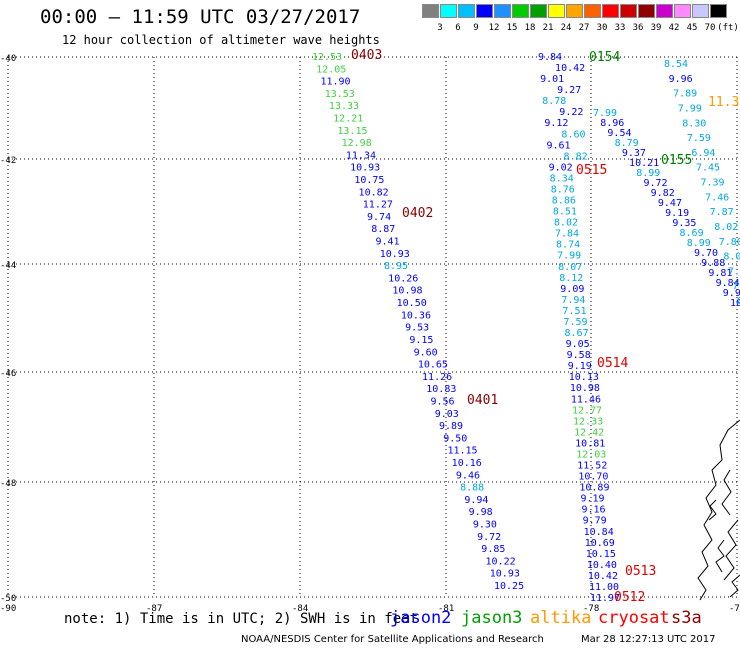 The width and height of the screenshot is (740, 650). What do you see at coordinates (648, 173) in the screenshot?
I see `wave-height-value: 8.99` at bounding box center [648, 173].